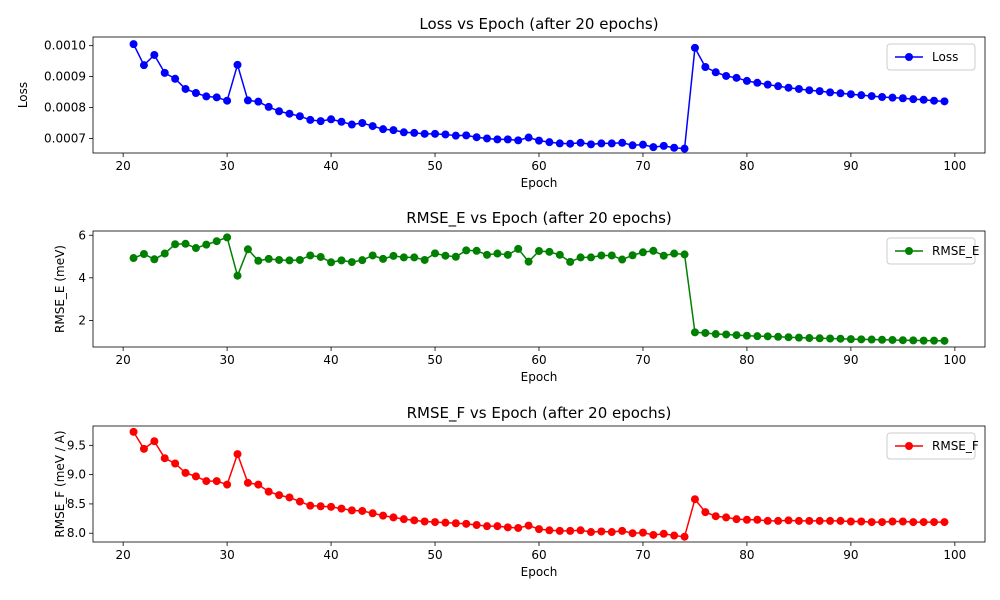 Image resolution: width=1000 pixels, height=600 pixels. Describe the element at coordinates (226, 555) in the screenshot. I see `x-tick-label: 30` at that location.